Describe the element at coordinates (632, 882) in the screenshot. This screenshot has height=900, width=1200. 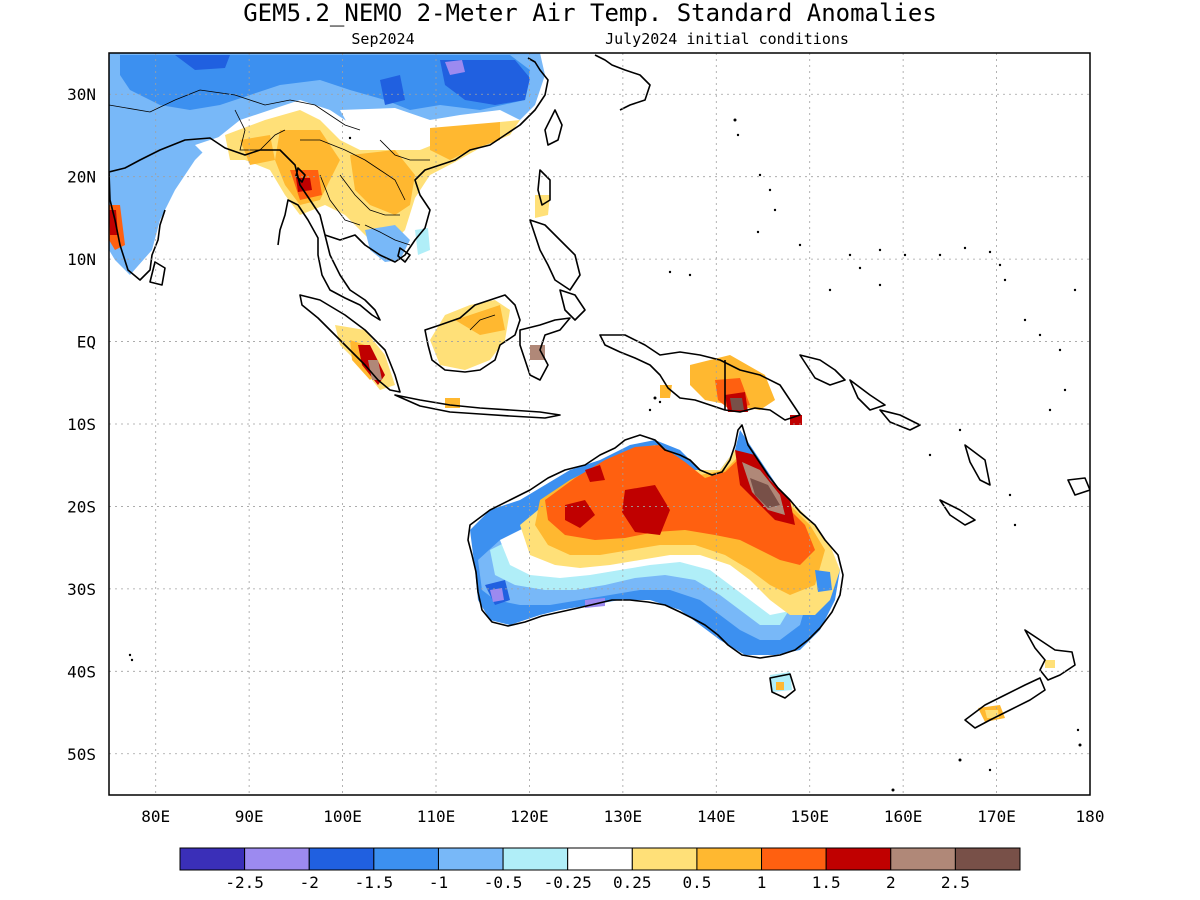
I see `legend-label: 0.25` at that location.